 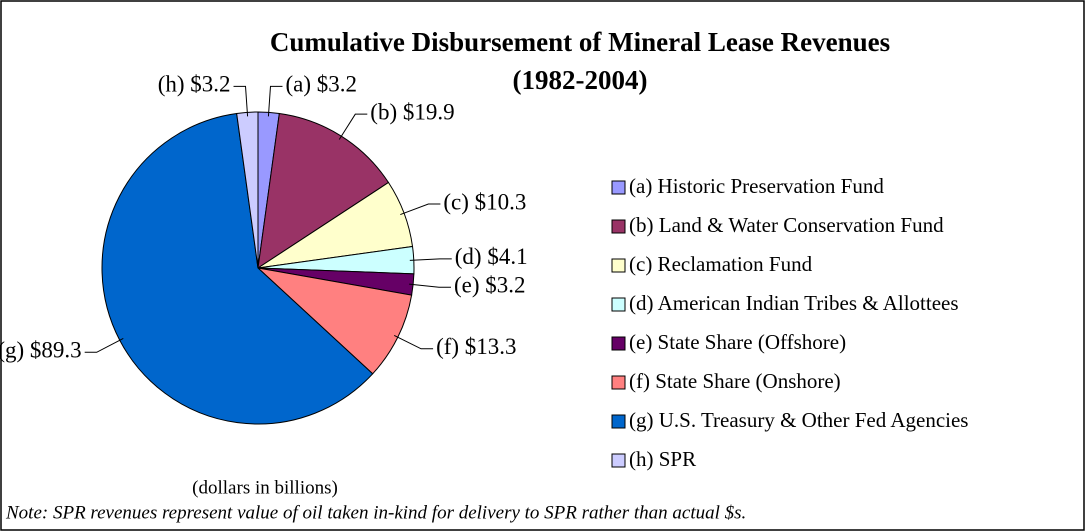 I want to click on data-label: (a) $3.2, so click(x=321, y=84).